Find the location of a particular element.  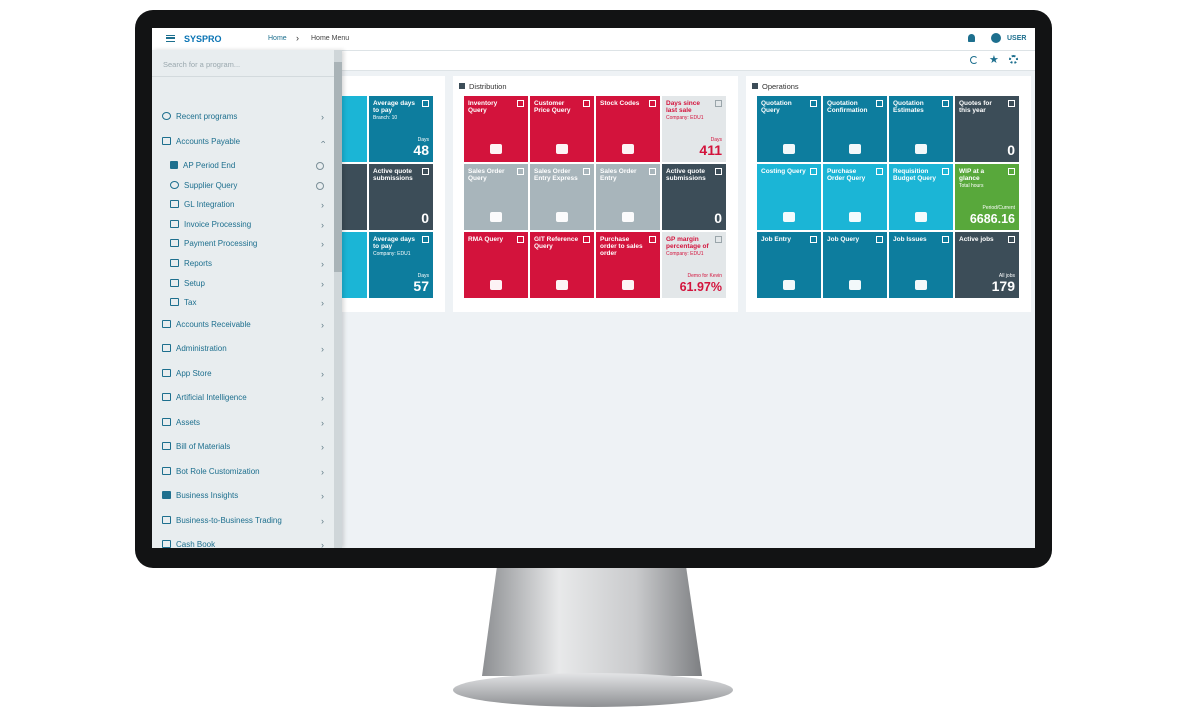

tile: Active jobs All jobs 179 is located at coordinates (987, 265).